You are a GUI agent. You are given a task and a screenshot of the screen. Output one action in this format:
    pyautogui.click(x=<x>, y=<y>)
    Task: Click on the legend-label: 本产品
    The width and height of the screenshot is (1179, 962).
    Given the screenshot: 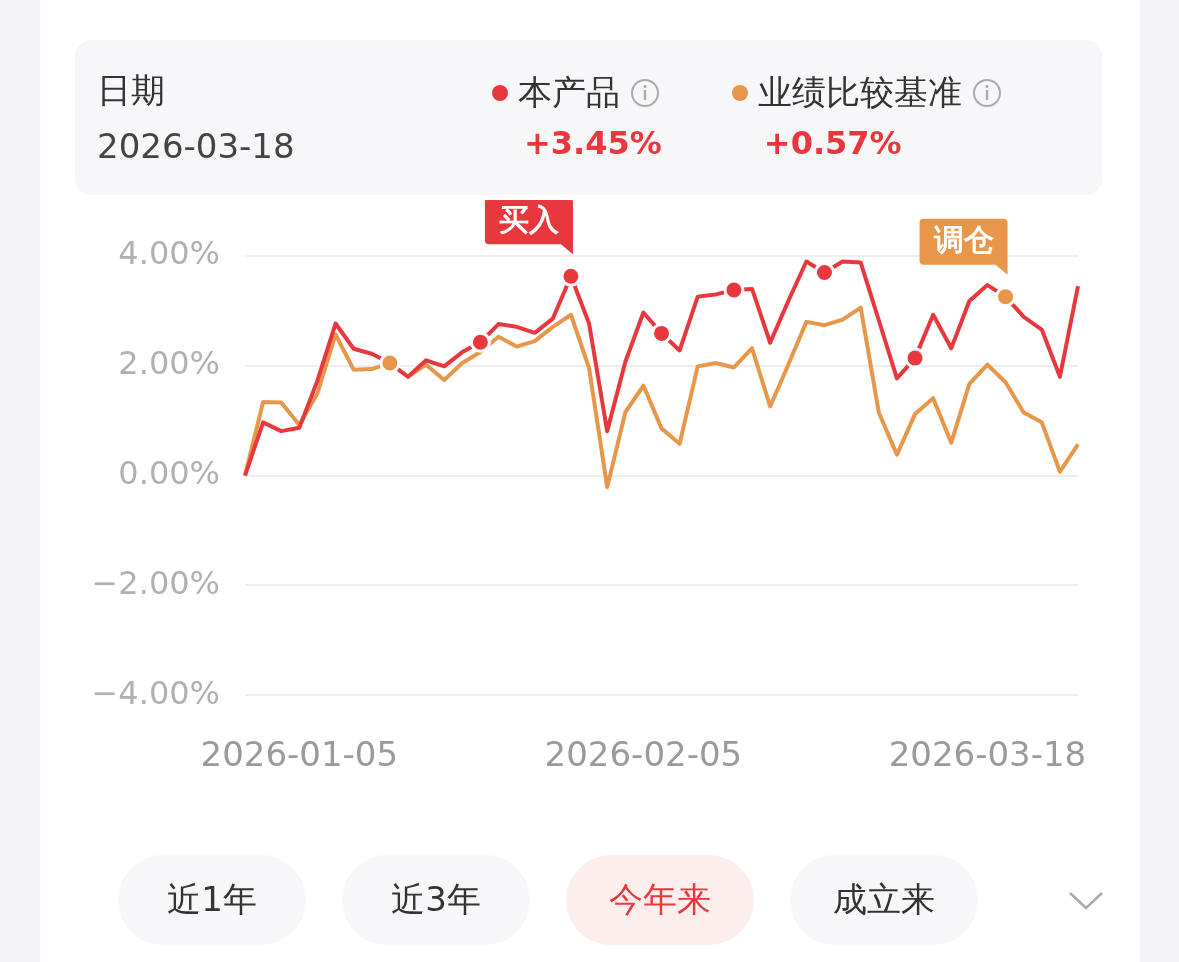 What is the action you would take?
    pyautogui.click(x=569, y=92)
    